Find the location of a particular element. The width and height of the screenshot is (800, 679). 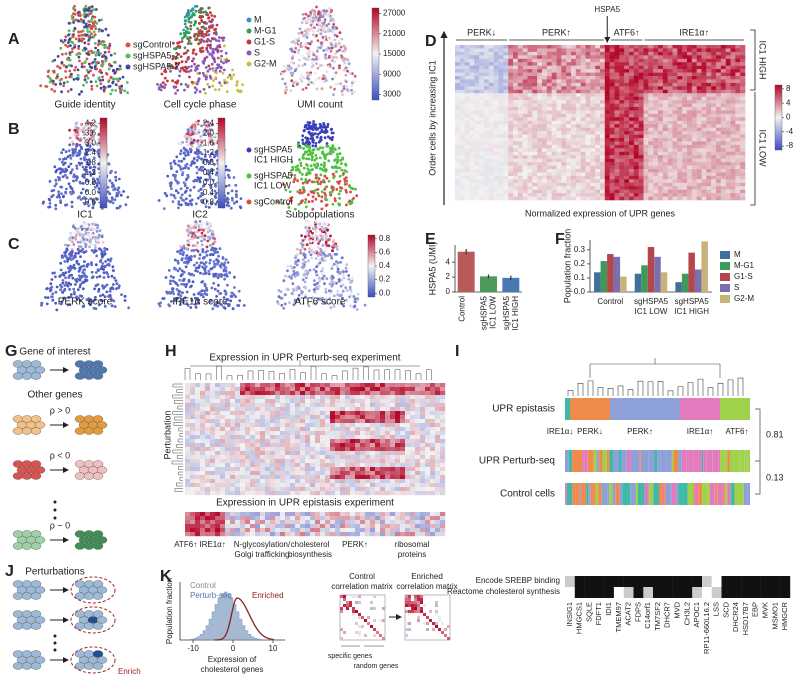

legend-label: sgHSPA5 is located at coordinates (273, 149).